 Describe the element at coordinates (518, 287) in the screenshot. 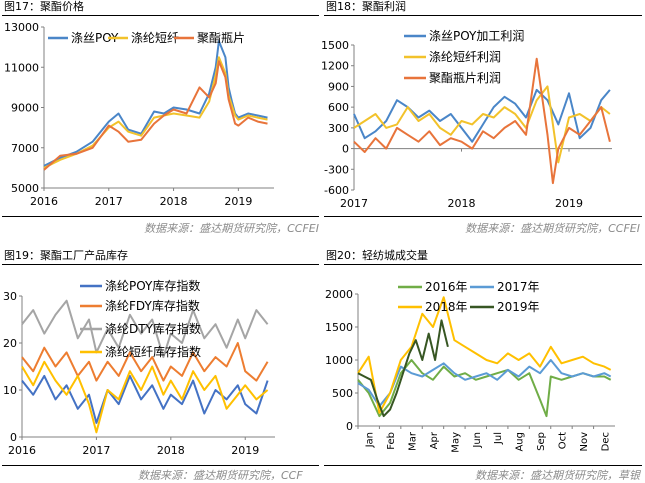

I see `legend-label: 2017年` at that location.